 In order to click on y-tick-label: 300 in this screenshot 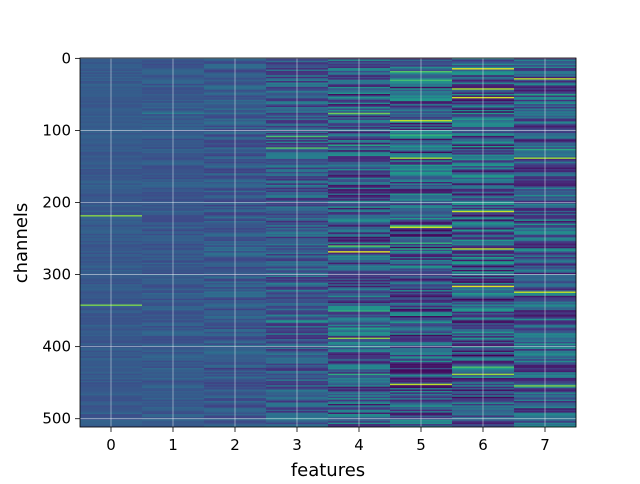, I will do `click(56, 275)`.